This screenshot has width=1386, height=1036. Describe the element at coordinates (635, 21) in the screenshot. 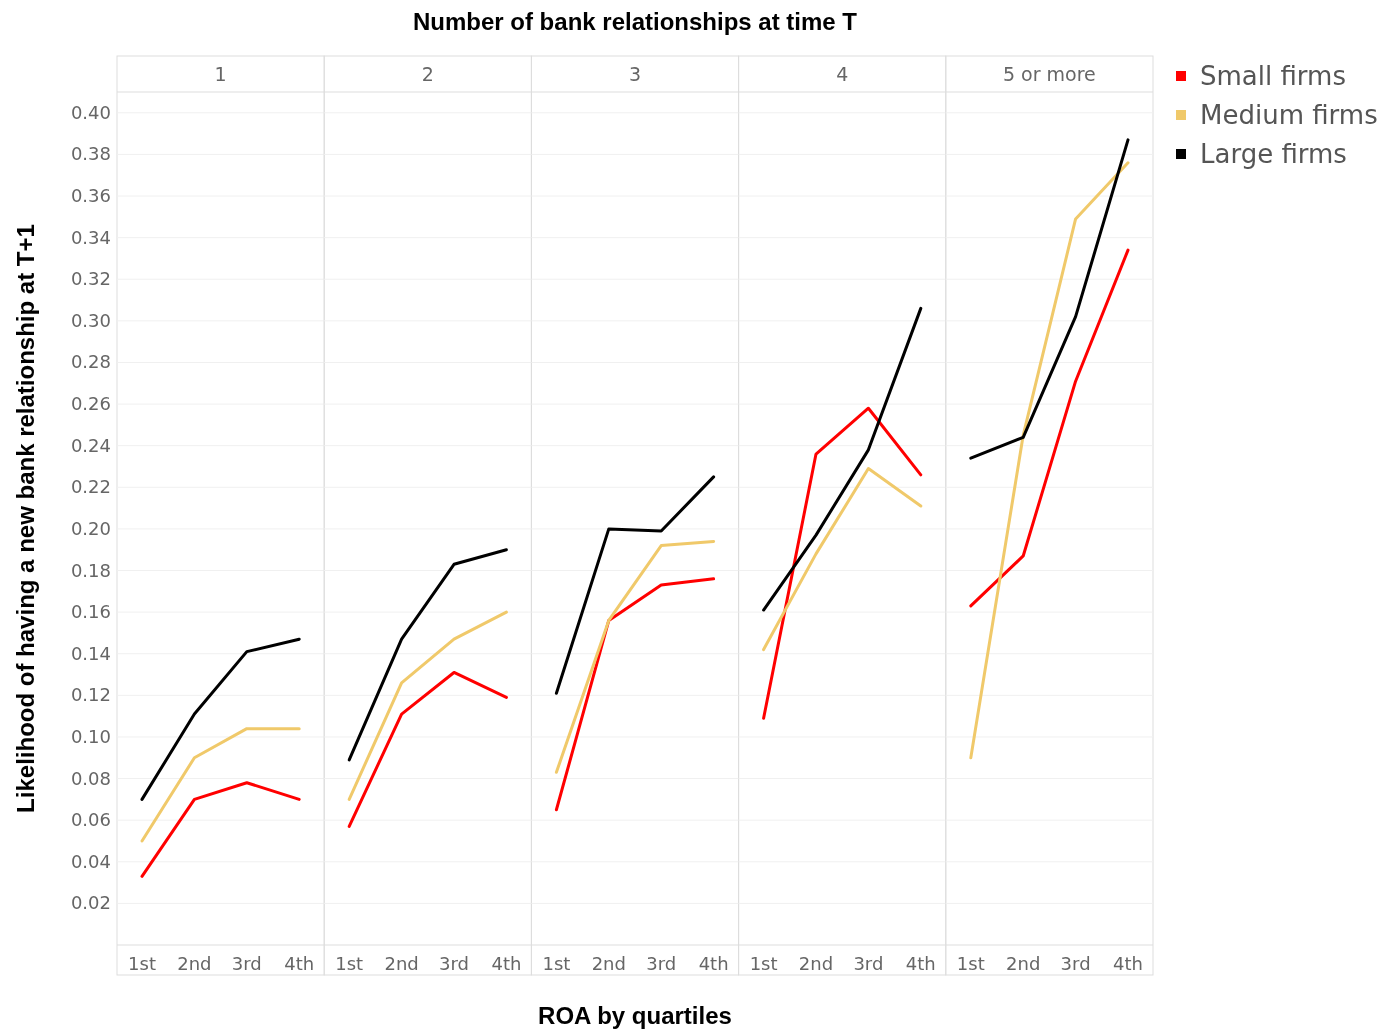

I see `chart-title: Number of bank relationships at time T` at that location.